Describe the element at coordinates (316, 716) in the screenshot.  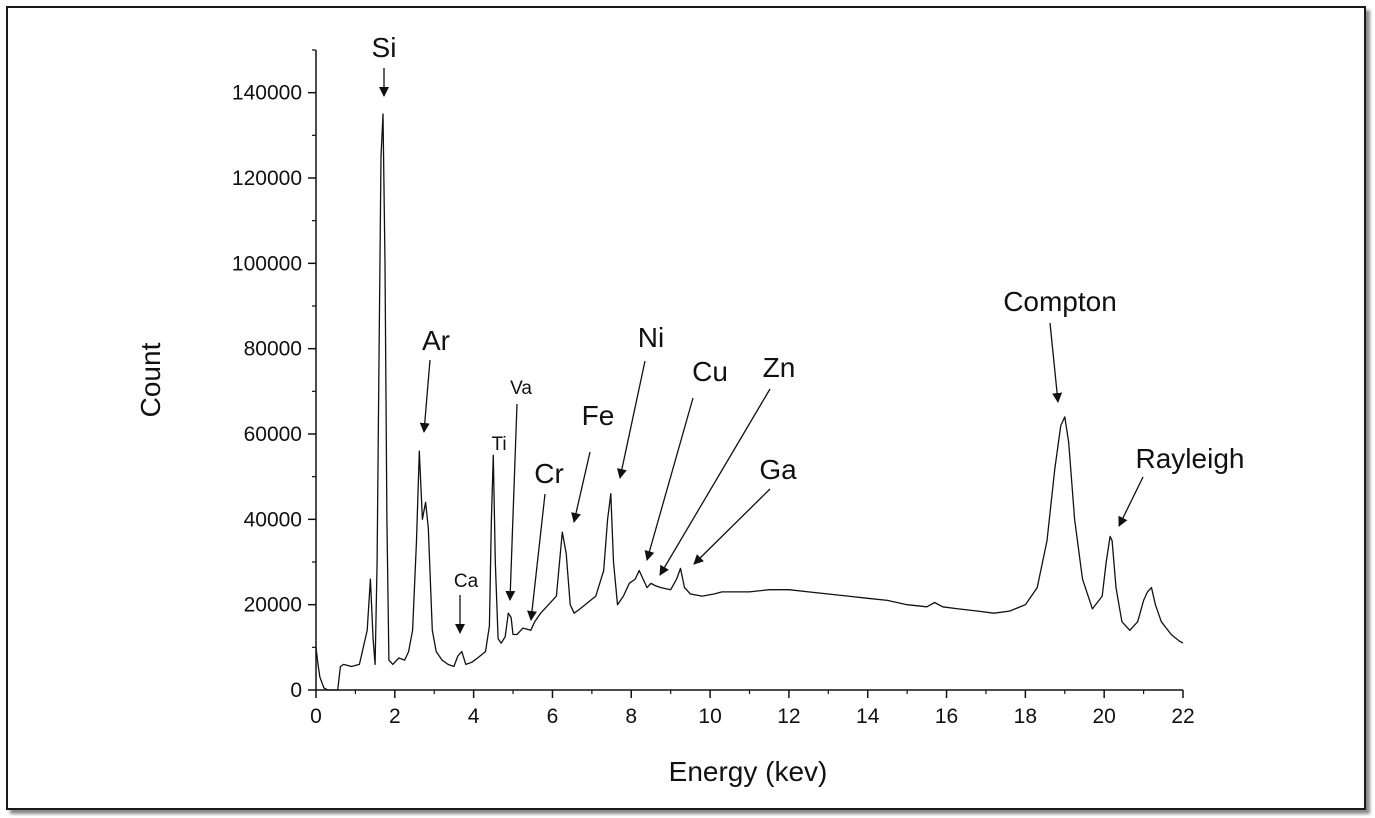
I see `x-tick-label: 0` at that location.